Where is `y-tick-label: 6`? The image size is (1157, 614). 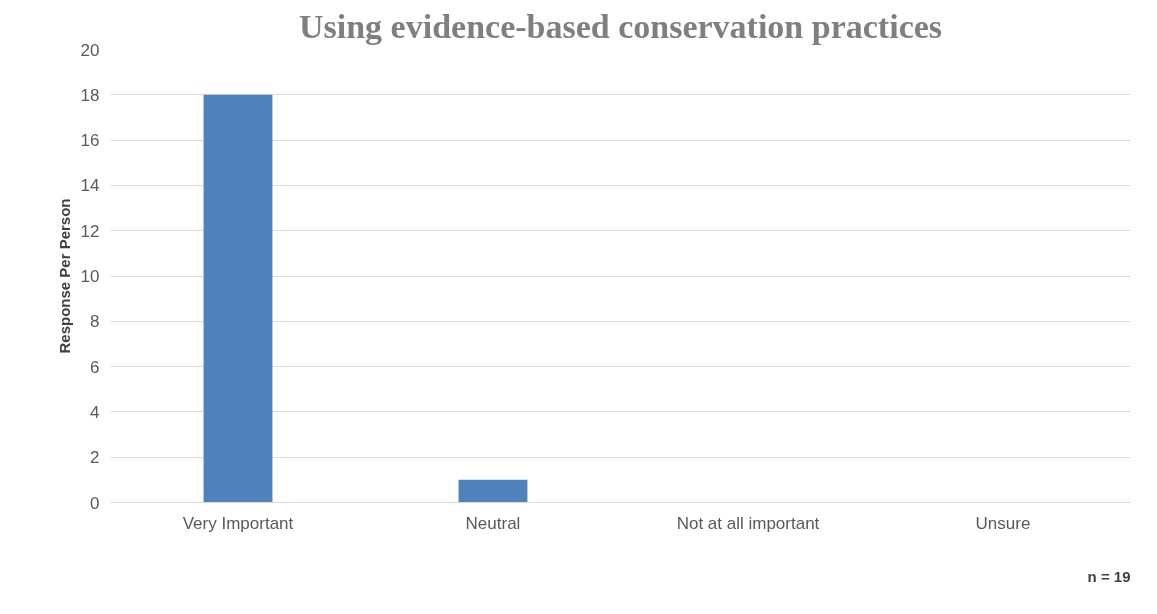
y-tick-label: 6 is located at coordinates (95, 367).